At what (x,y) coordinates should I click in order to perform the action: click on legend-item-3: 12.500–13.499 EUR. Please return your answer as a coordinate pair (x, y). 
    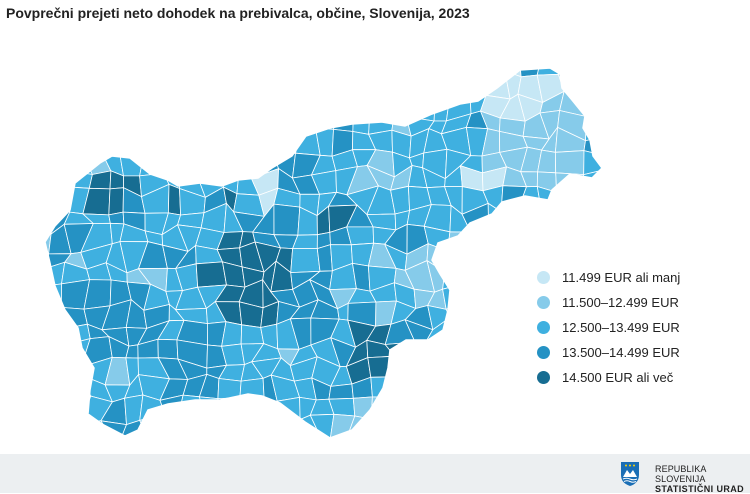
    Looking at the image, I should click on (608, 327).